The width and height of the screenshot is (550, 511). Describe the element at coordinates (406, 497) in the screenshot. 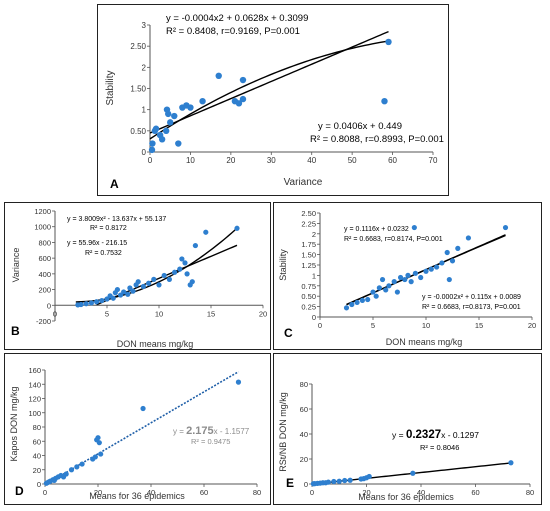

I see `x-axis-label: Means for 36 epidemics` at that location.